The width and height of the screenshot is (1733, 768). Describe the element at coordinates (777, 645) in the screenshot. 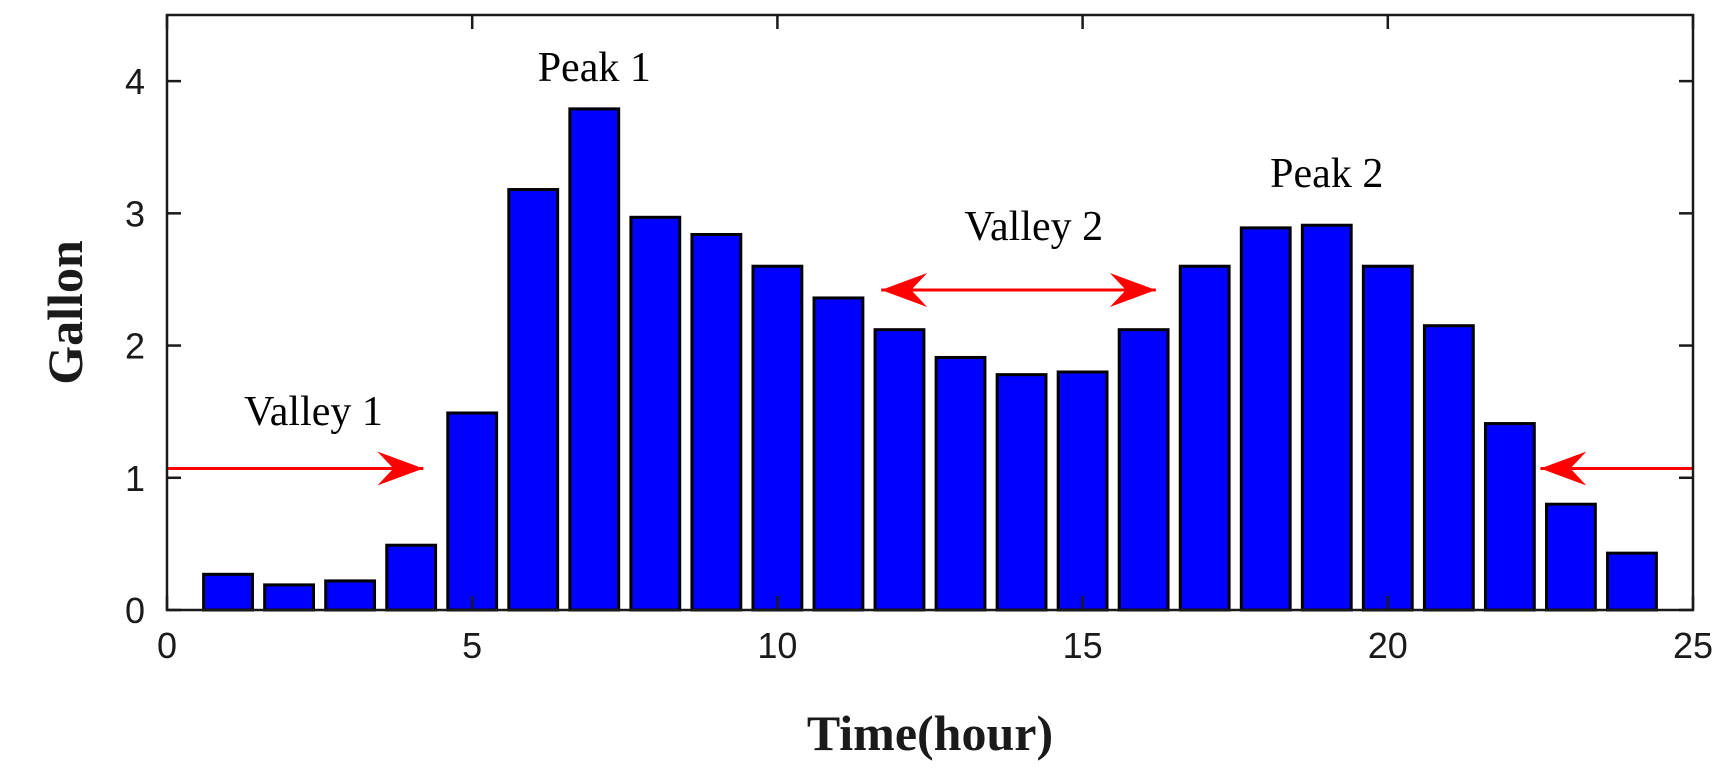

I see `x-tick-label: 10` at that location.